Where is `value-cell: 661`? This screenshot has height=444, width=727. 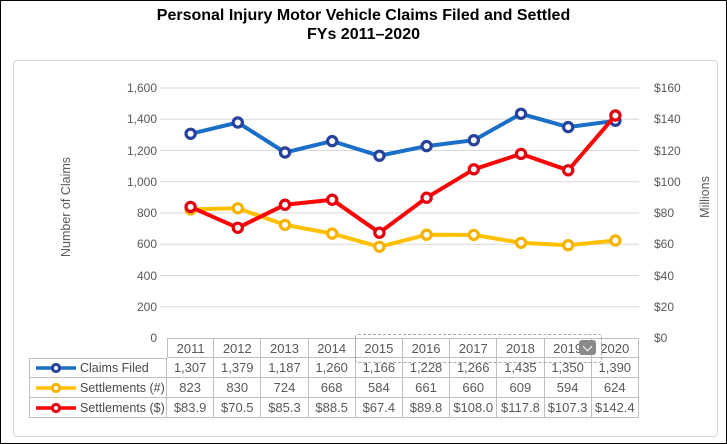
value-cell: 661 is located at coordinates (426, 388).